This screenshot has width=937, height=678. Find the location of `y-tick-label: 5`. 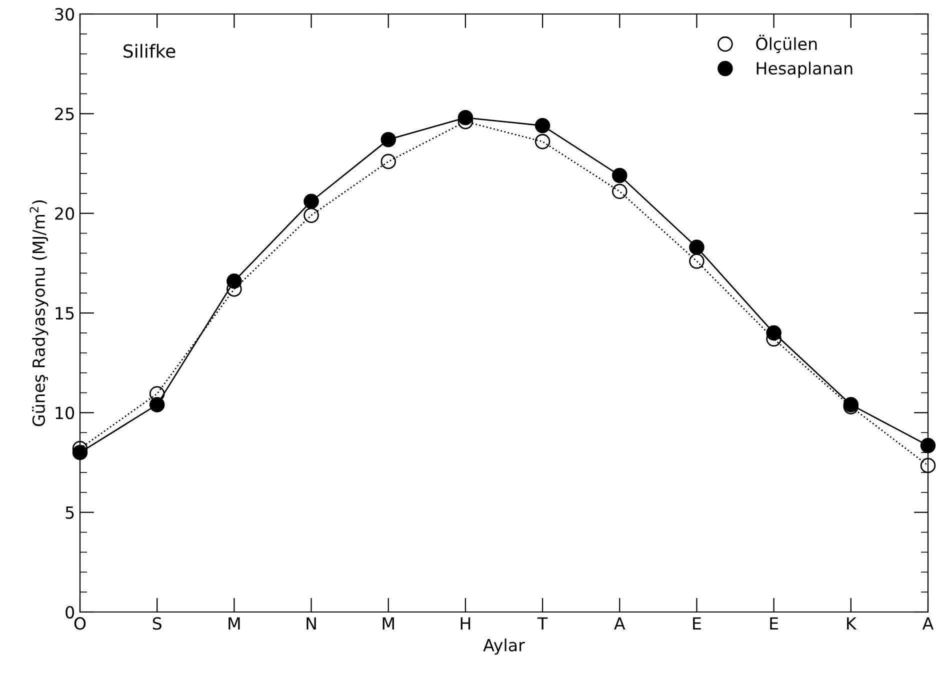

y-tick-label: 5 is located at coordinates (70, 512).